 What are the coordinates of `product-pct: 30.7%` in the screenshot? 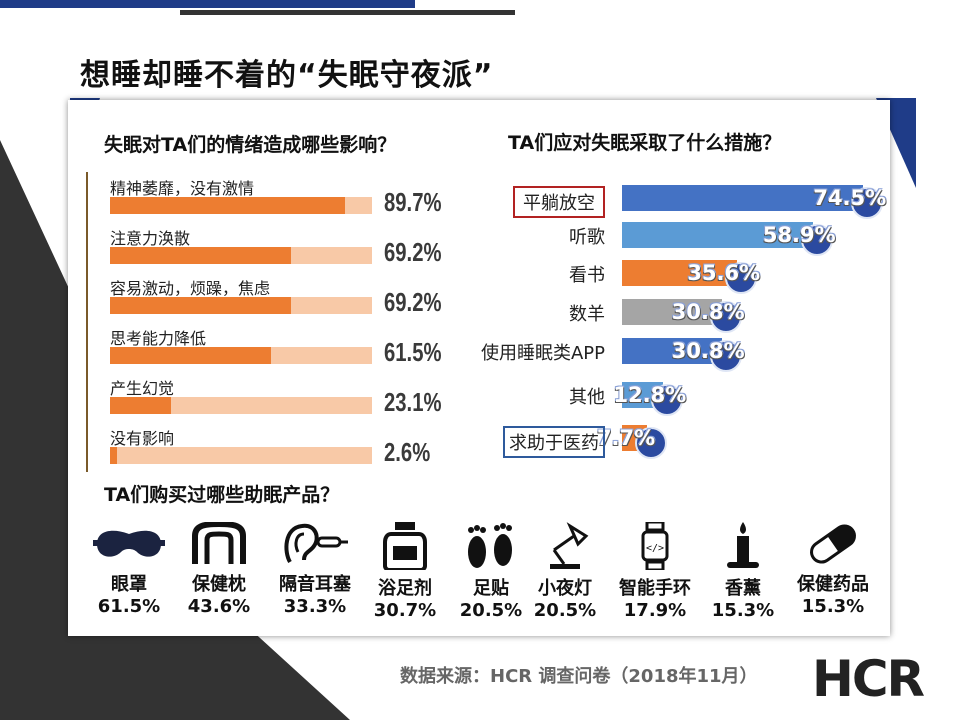 It's located at (405, 610).